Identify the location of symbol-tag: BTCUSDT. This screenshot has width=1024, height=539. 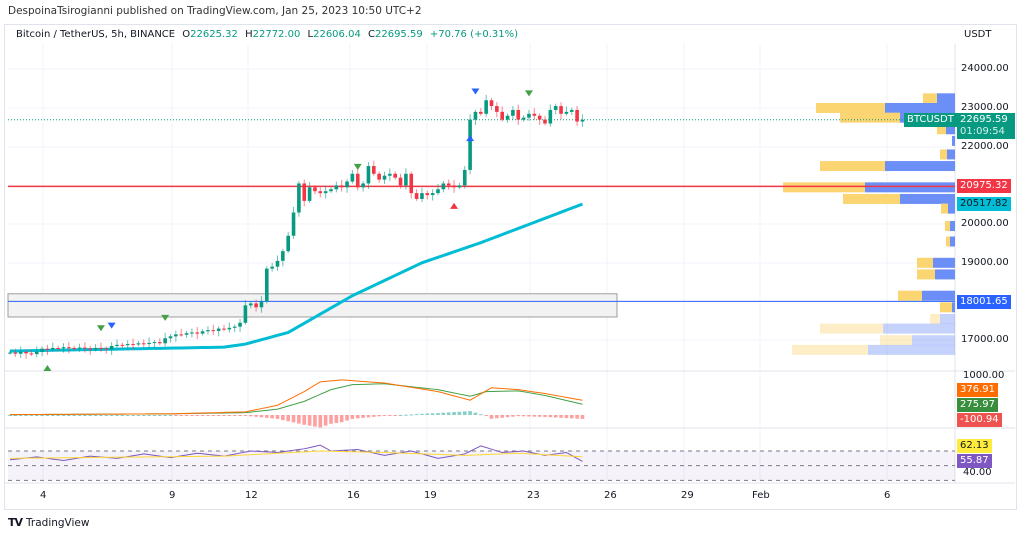
(930, 120).